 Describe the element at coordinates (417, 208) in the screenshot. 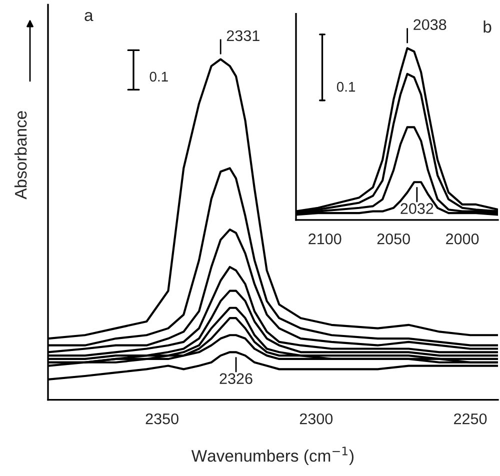

I see `annotation: 2032` at that location.